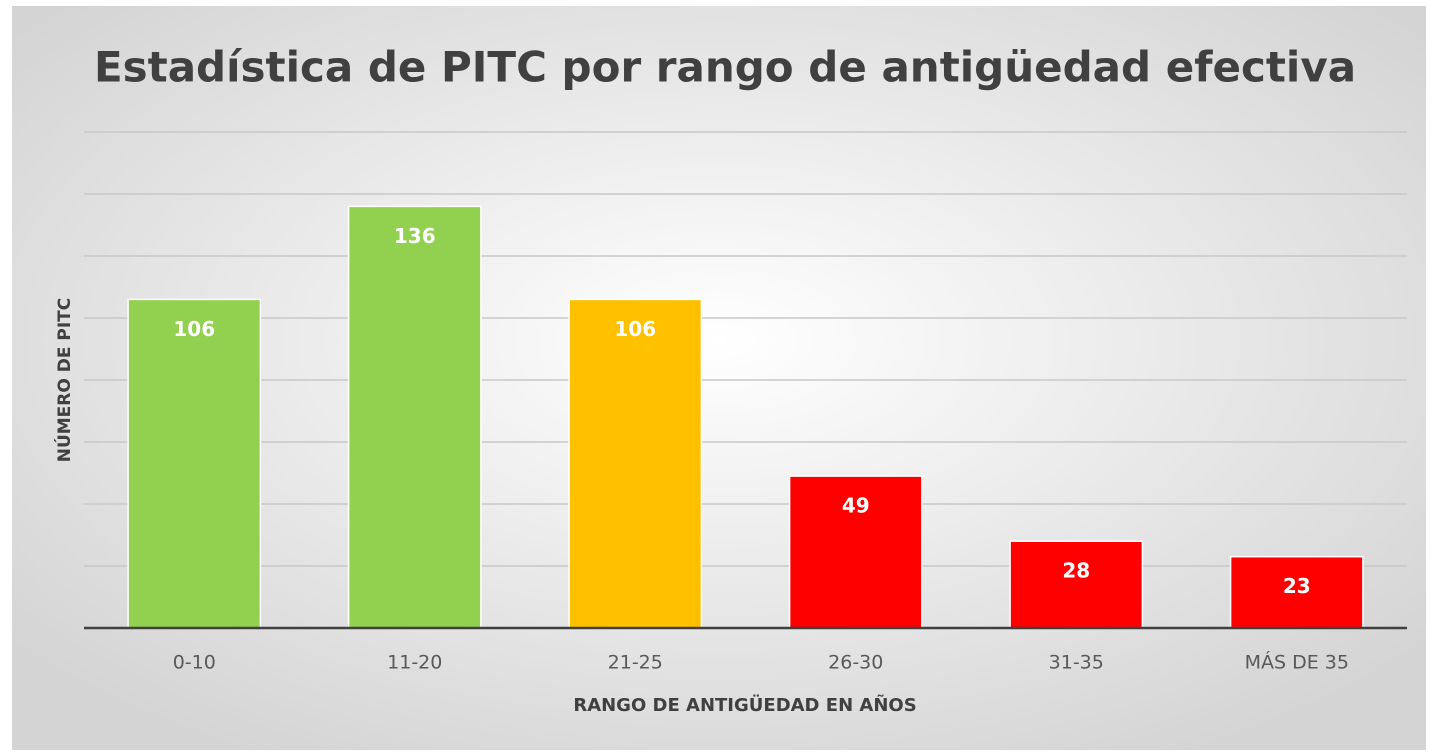  Describe the element at coordinates (415, 236) in the screenshot. I see `data-label: 136` at that location.